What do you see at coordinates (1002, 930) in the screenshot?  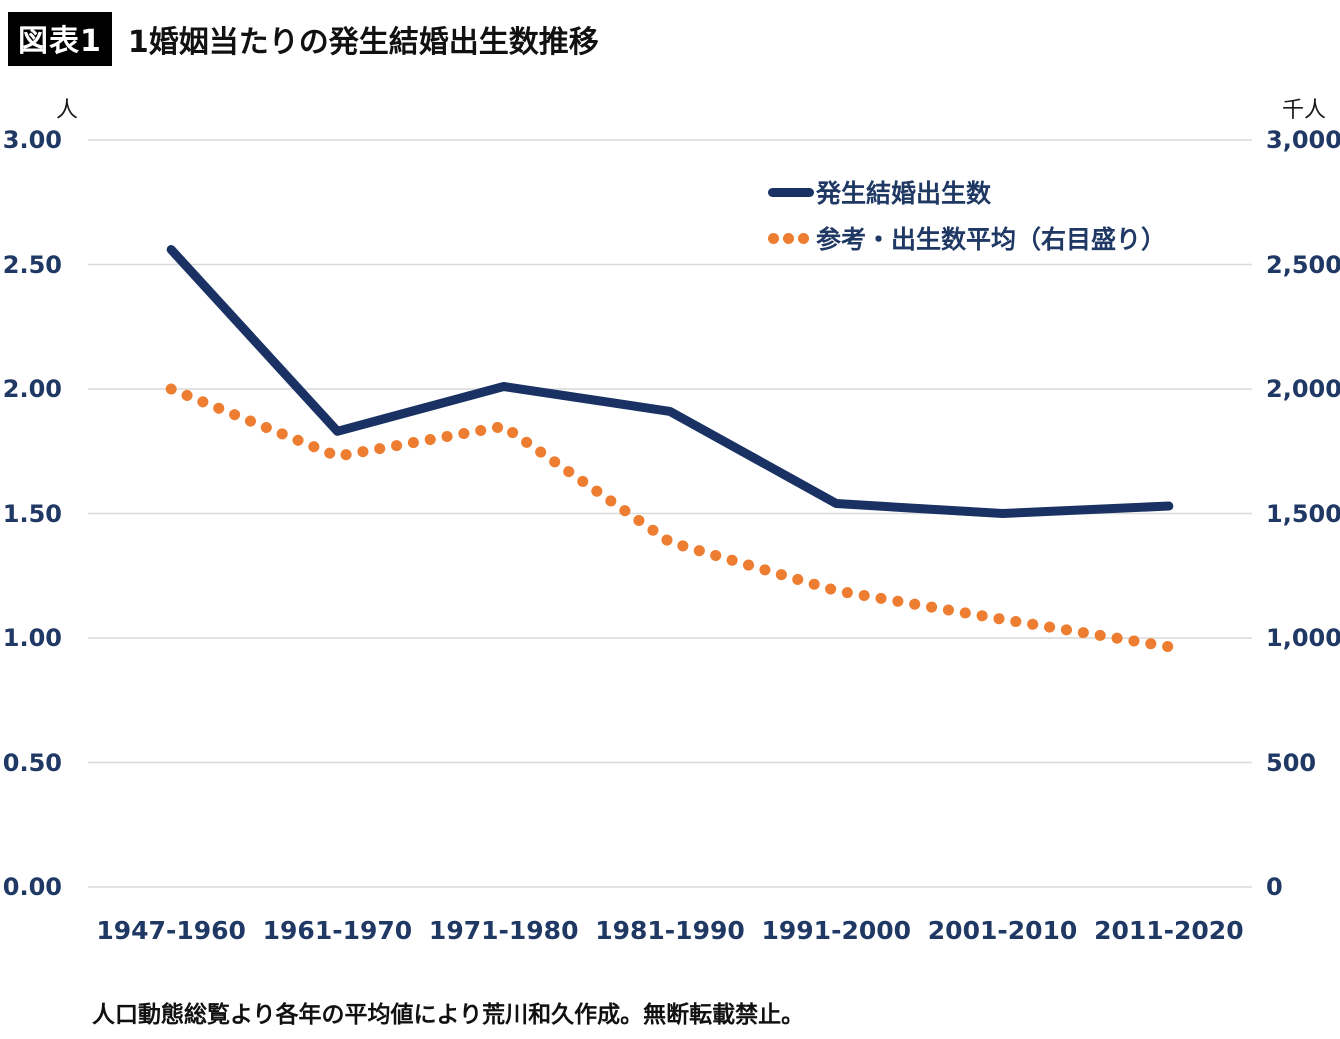 I see `x-tick-label: 2001-2010` at bounding box center [1002, 930].